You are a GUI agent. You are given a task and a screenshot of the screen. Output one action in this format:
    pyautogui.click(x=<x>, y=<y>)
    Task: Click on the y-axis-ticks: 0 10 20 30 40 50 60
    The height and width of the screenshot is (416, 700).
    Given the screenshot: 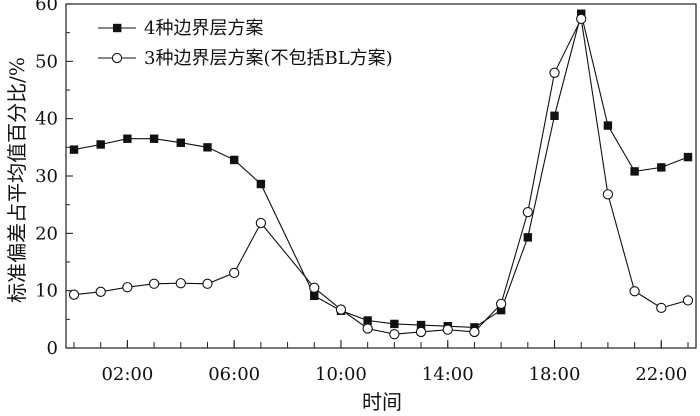 What is the action you would take?
    pyautogui.click(x=54, y=179)
    